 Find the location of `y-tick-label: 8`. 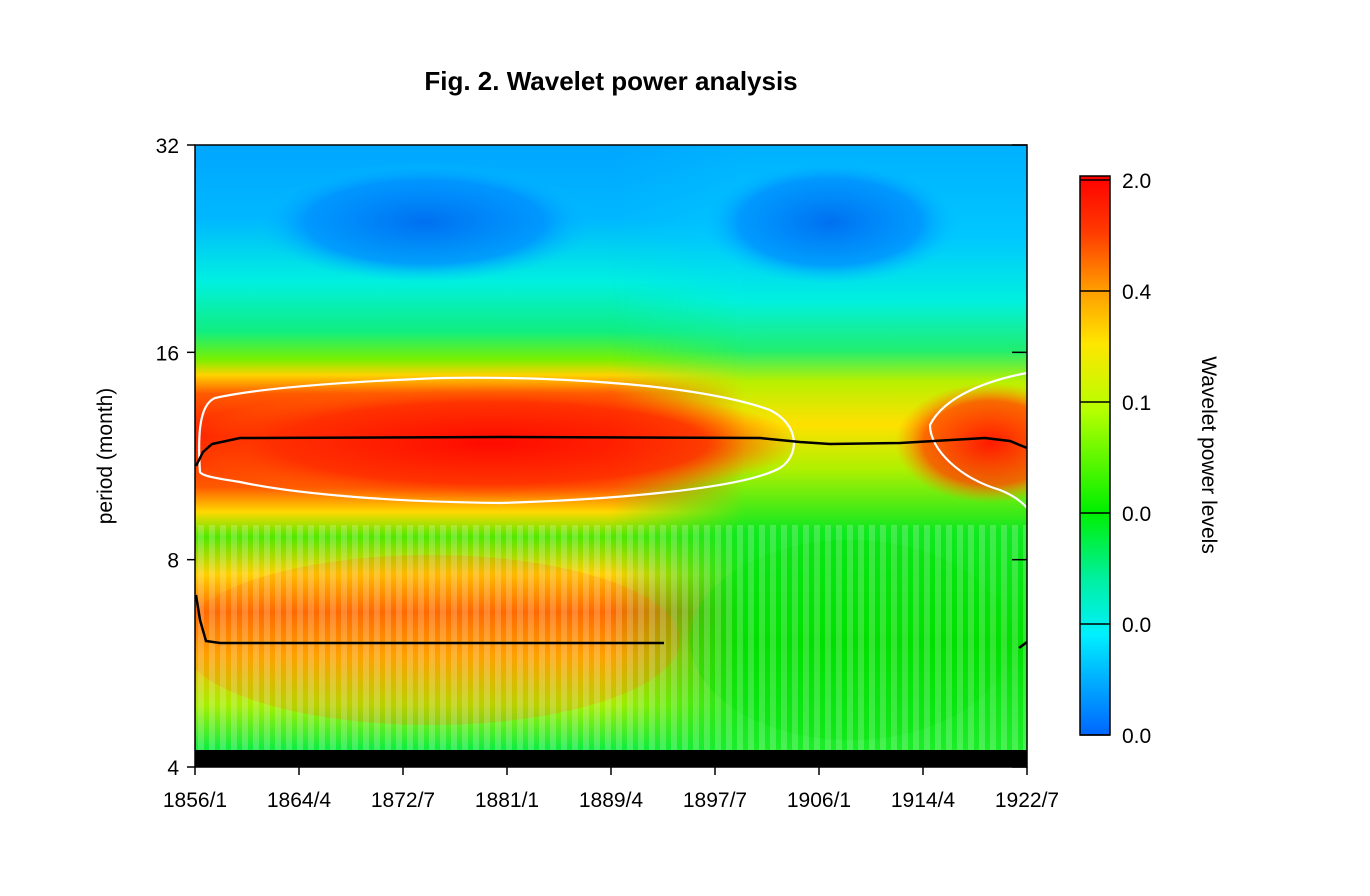

y-tick-label: 8 is located at coordinates (173, 561).